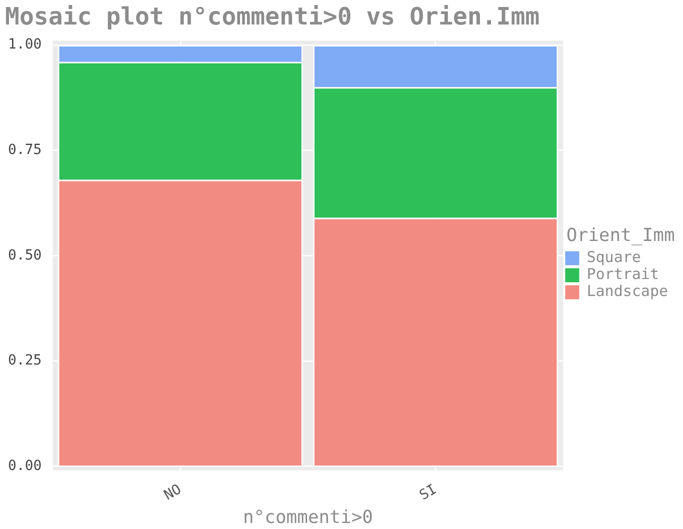 This screenshot has height=529, width=683. What do you see at coordinates (307, 517) in the screenshot?
I see `x-axis-title: n°commenti>0` at bounding box center [307, 517].